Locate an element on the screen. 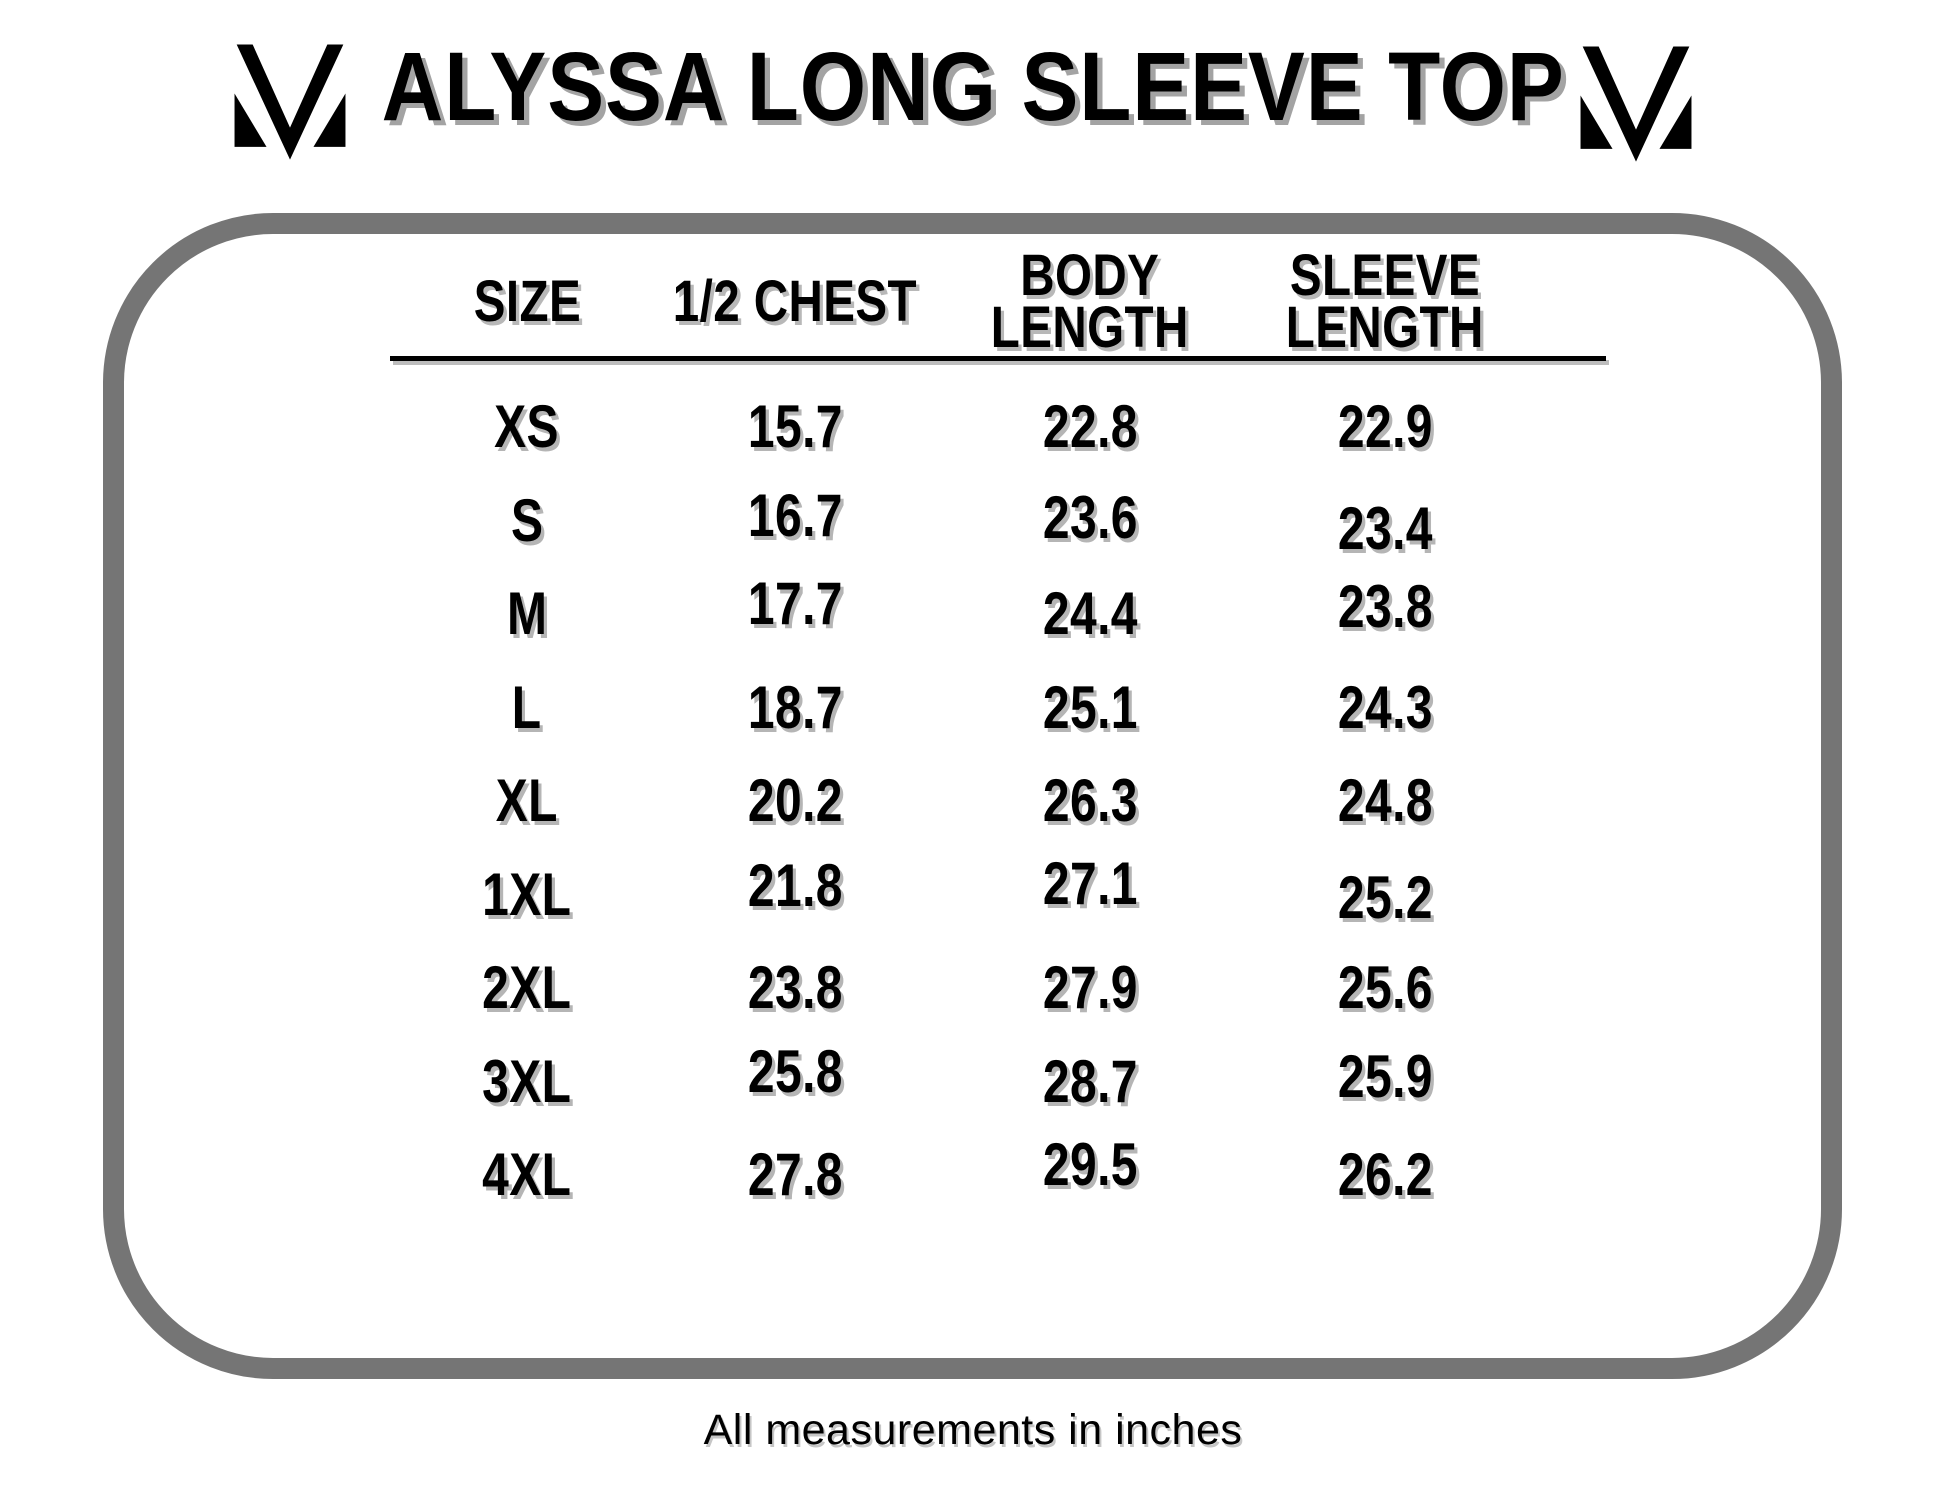 The height and width of the screenshot is (1503, 1946). size-cell: 3XL is located at coordinates (527, 1081).